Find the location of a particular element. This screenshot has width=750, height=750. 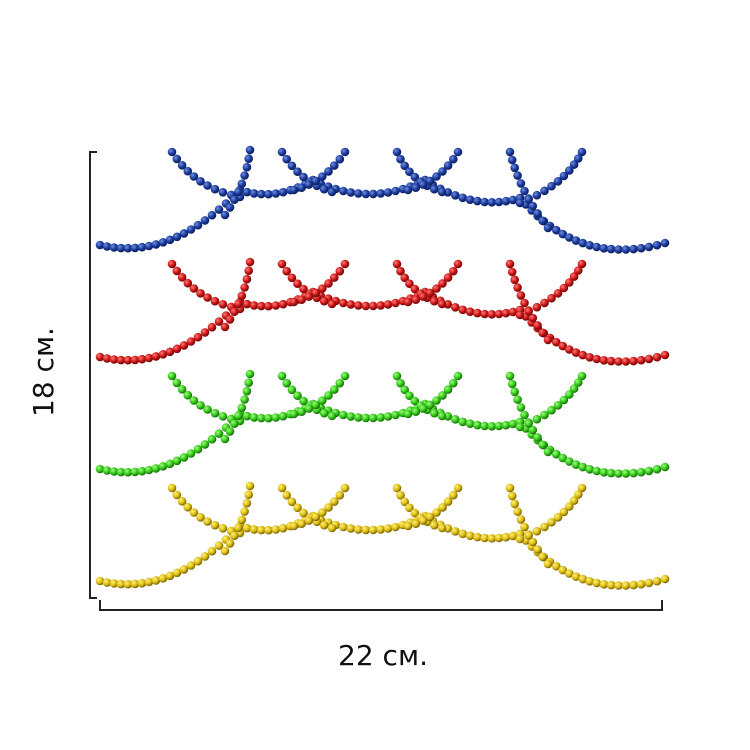

height-bracket is located at coordinates (93, 375).